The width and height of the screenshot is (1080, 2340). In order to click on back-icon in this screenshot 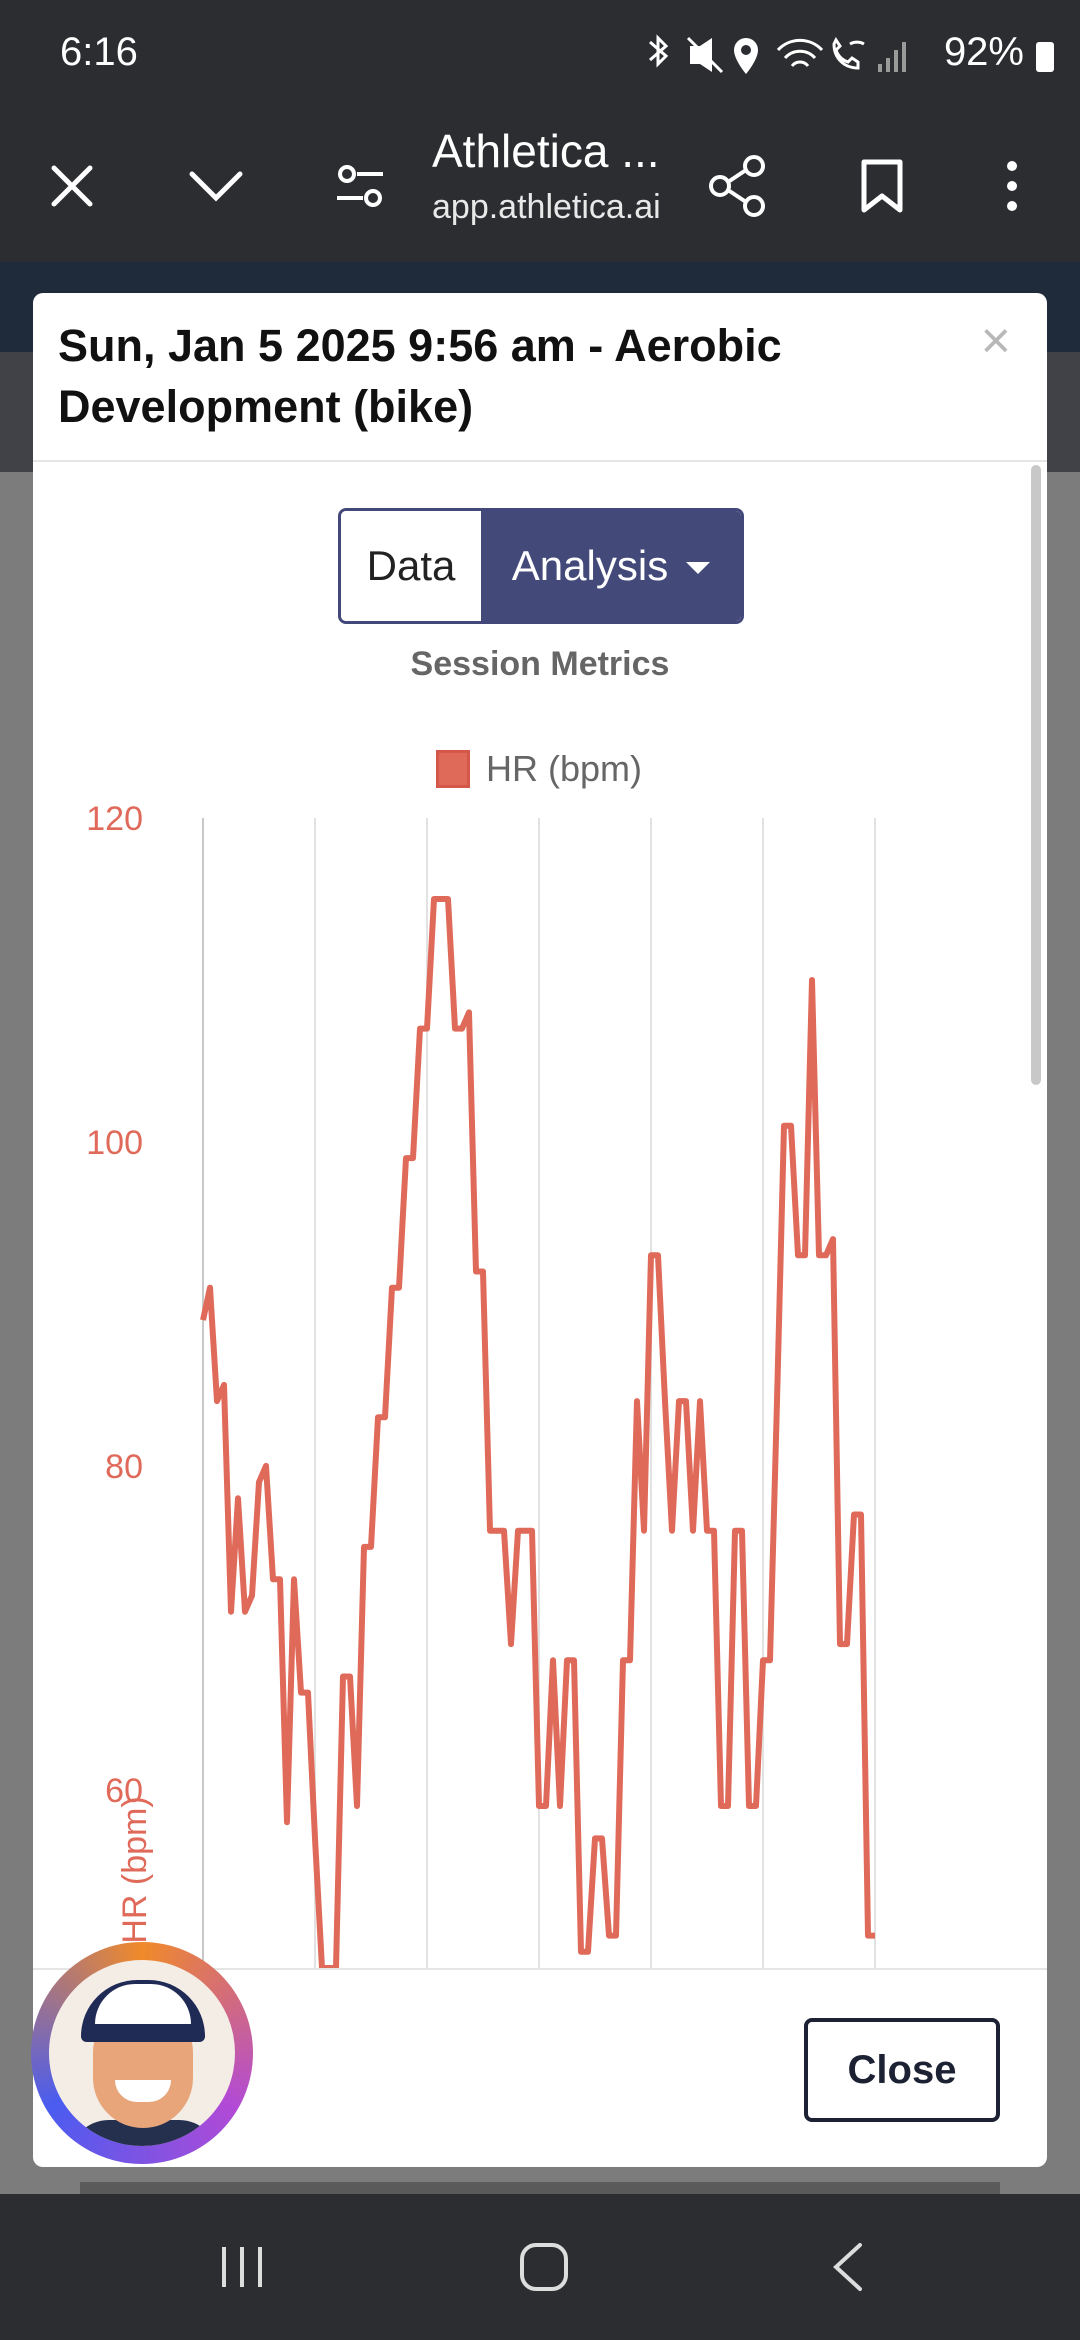, I will do `click(848, 2267)`.